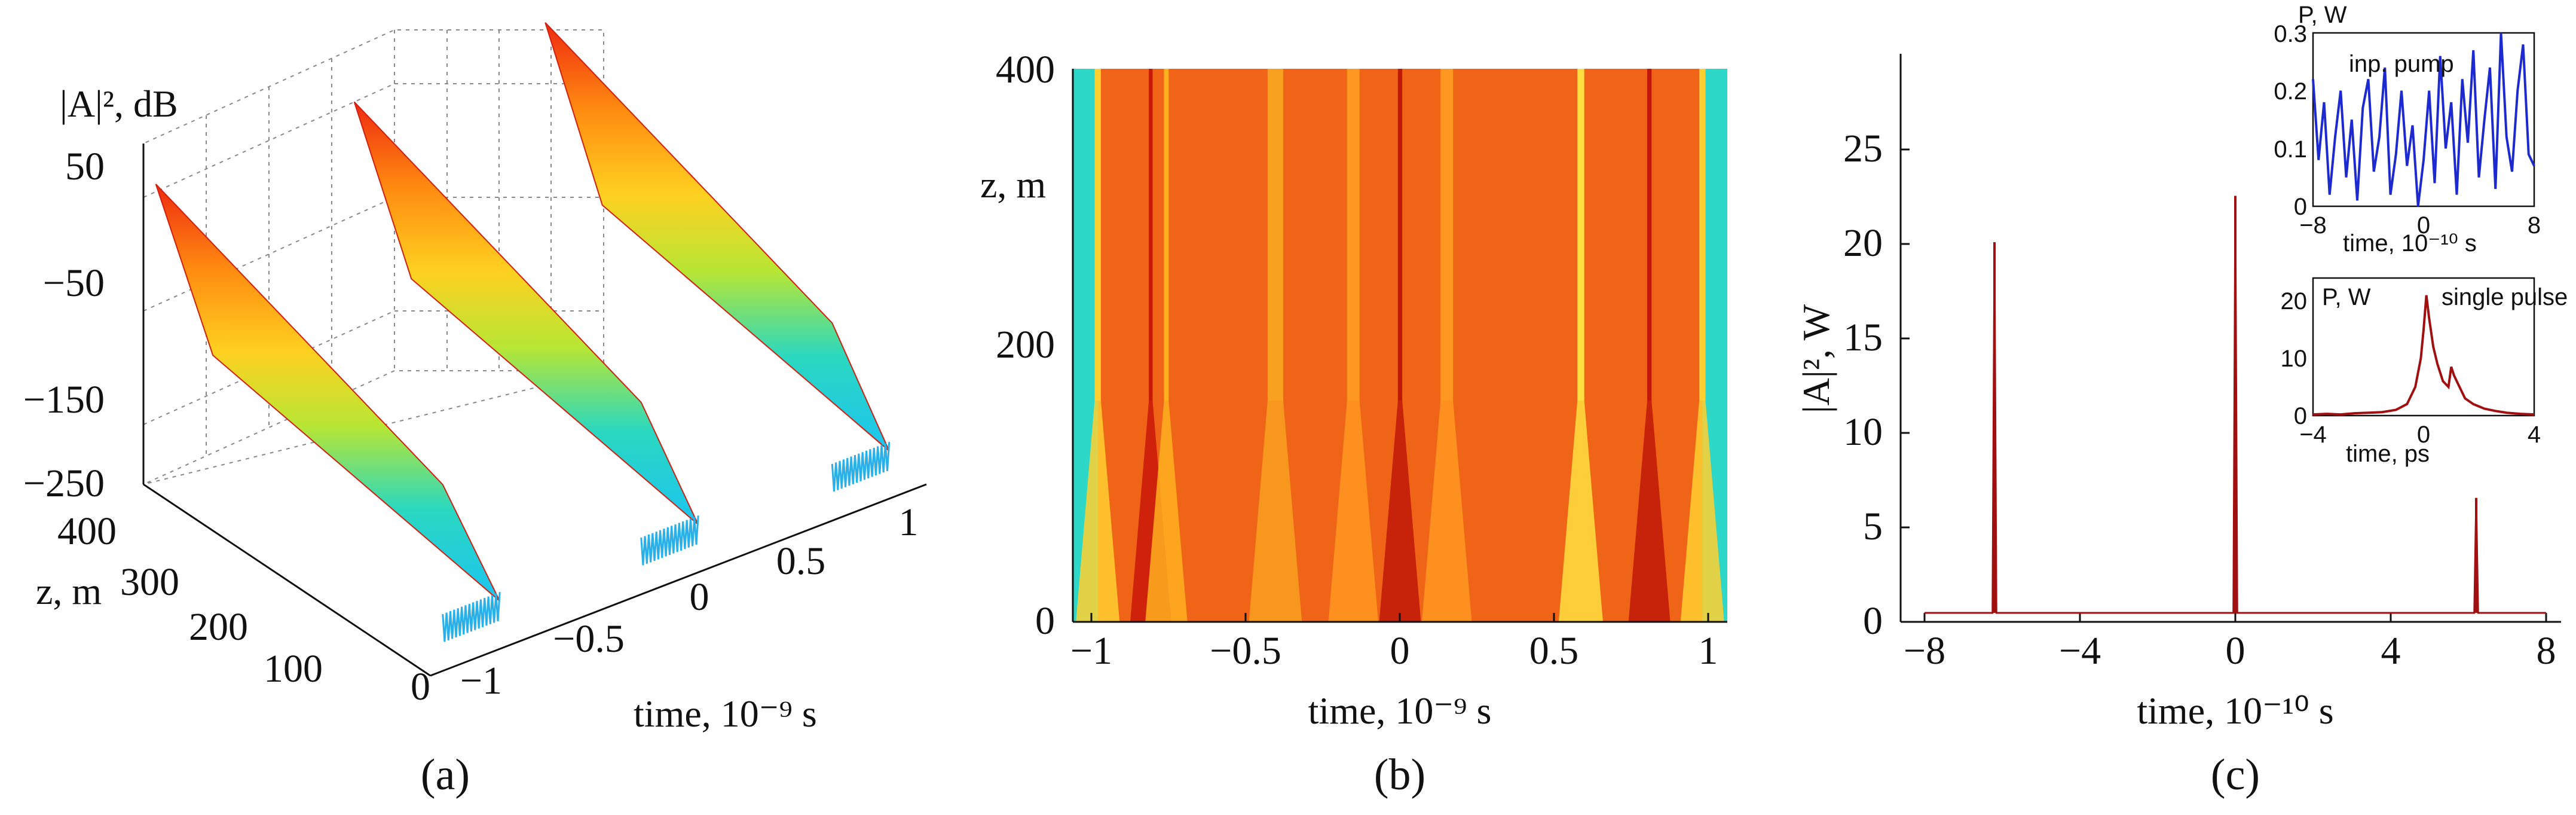 This screenshot has width=2576, height=815. I want to click on panel-c-tick-marks, so click(2224, 385).